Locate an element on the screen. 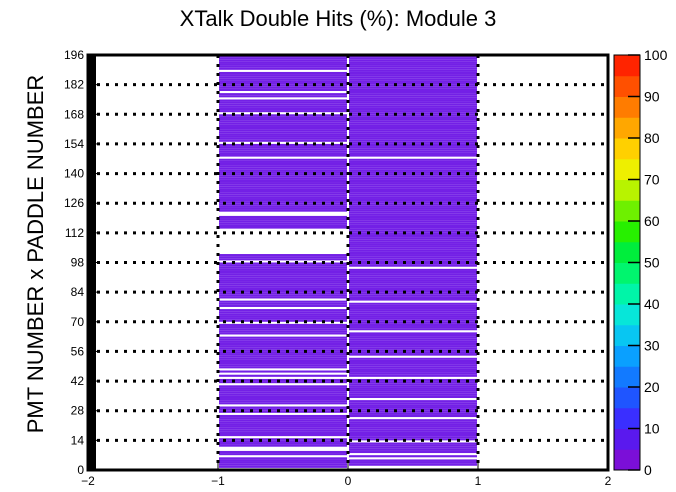  x-tick-label: 0 is located at coordinates (348, 481).